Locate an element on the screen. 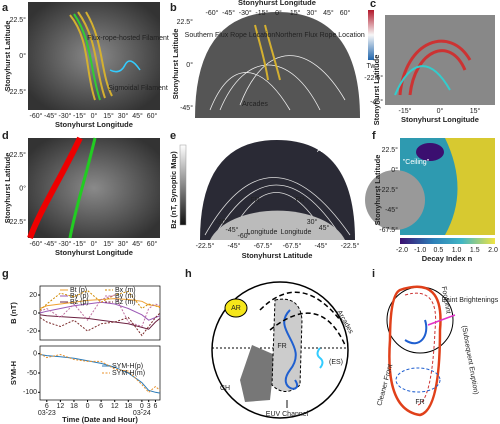 The height and width of the screenshot is (424, 500). lat-label: 45° is located at coordinates (324, 228).